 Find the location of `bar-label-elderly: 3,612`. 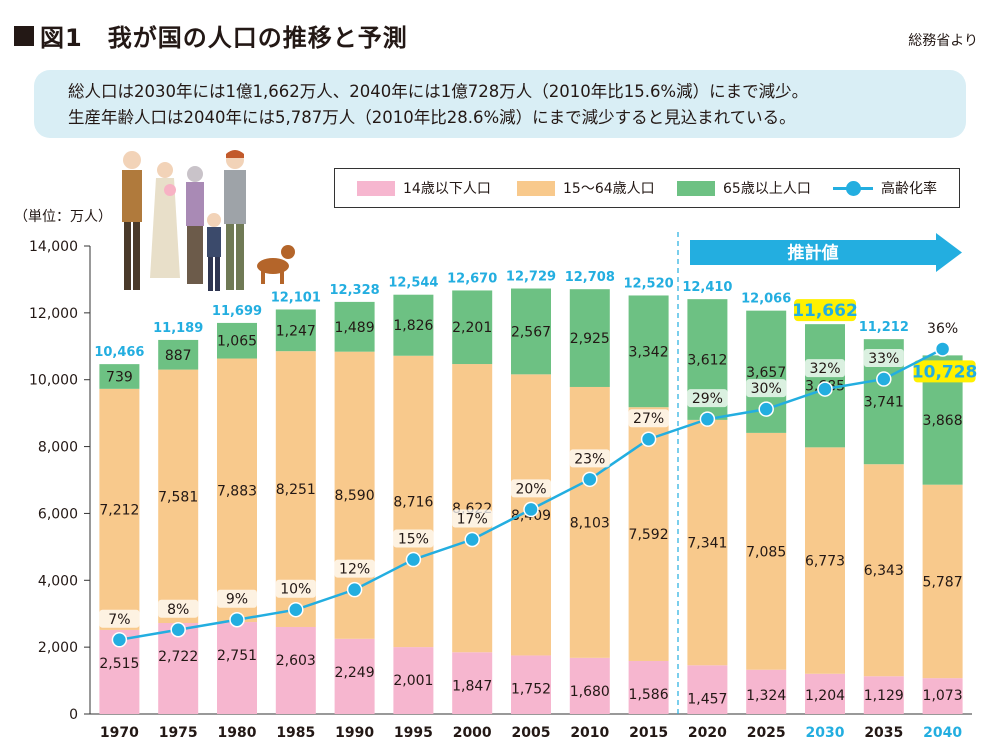

bar-label-elderly: 3,612 is located at coordinates (707, 361).